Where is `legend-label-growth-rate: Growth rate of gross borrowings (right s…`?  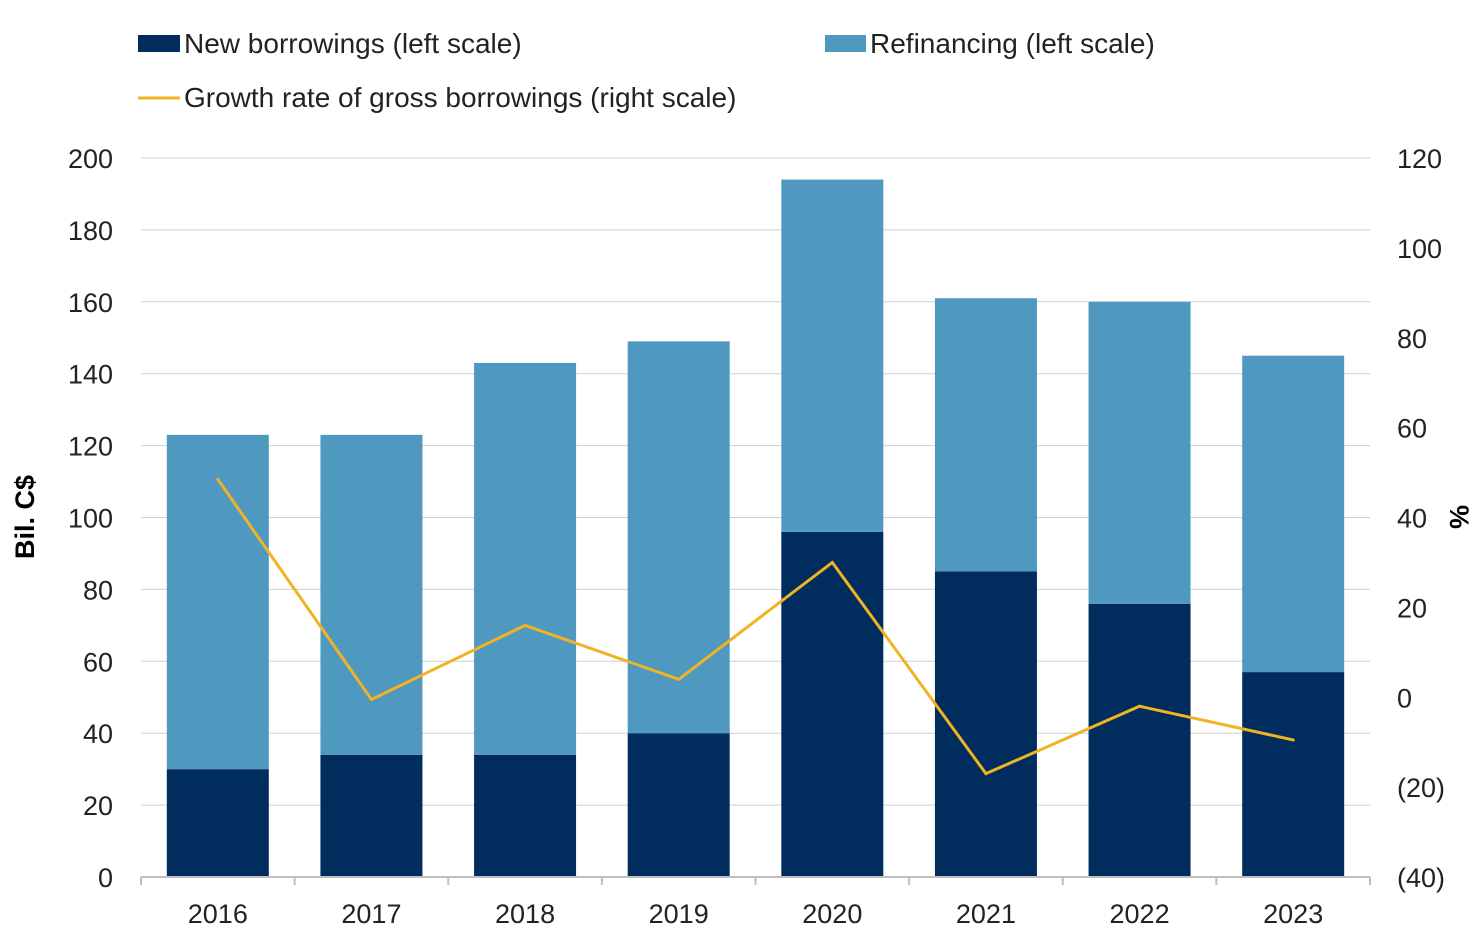
legend-label-growth-rate: Growth rate of gross borrowings (right s… is located at coordinates (460, 97).